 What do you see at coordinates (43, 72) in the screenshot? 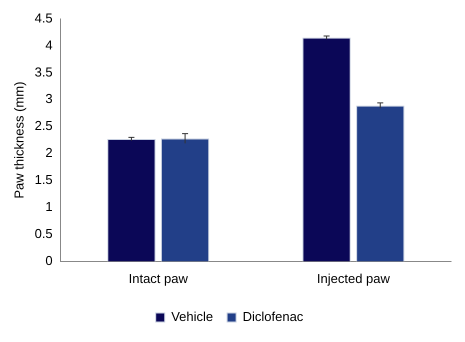
I see `y-tick-label: 3.5` at bounding box center [43, 72].